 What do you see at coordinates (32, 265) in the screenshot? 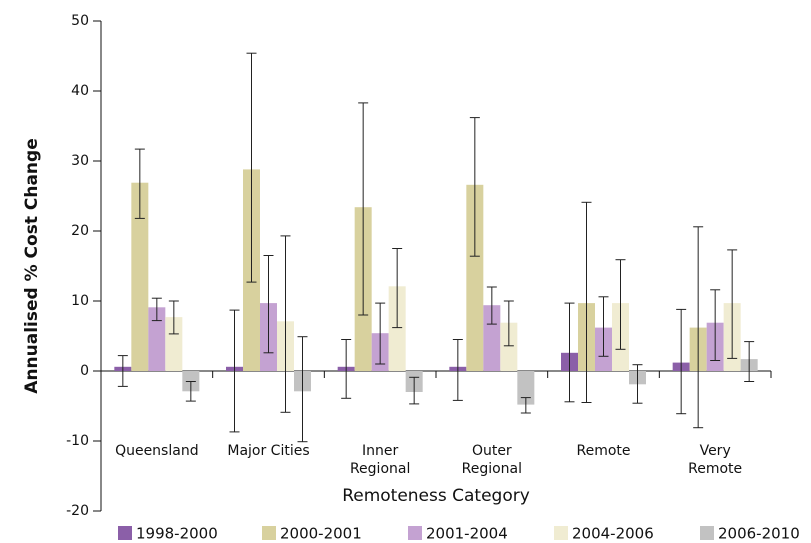
I see `y-axis-title: Annualised % Cost Change` at bounding box center [32, 265].